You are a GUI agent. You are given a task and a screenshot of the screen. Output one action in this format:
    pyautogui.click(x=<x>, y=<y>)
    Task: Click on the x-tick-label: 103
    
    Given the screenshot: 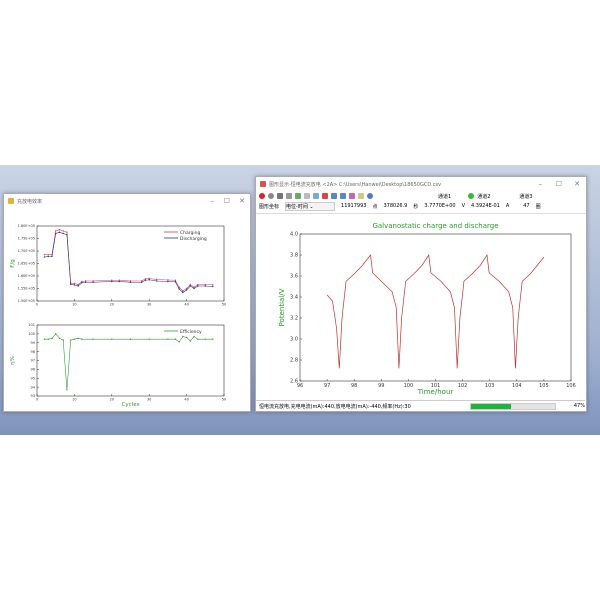 What is the action you would take?
    pyautogui.click(x=490, y=386)
    